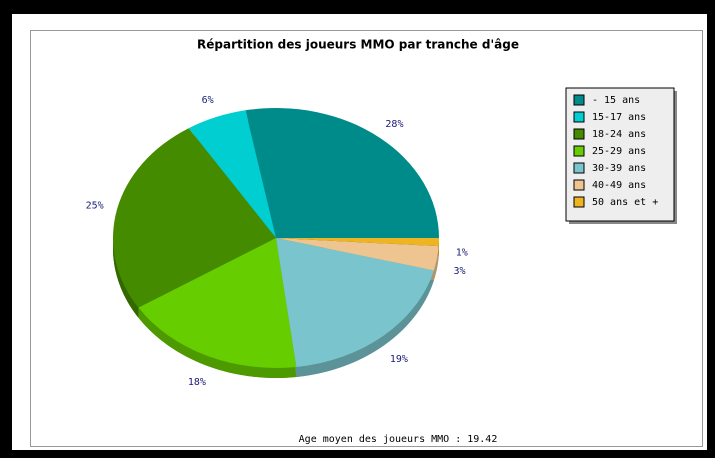  What do you see at coordinates (394, 124) in the screenshot?
I see `data-label: 28%` at bounding box center [394, 124].